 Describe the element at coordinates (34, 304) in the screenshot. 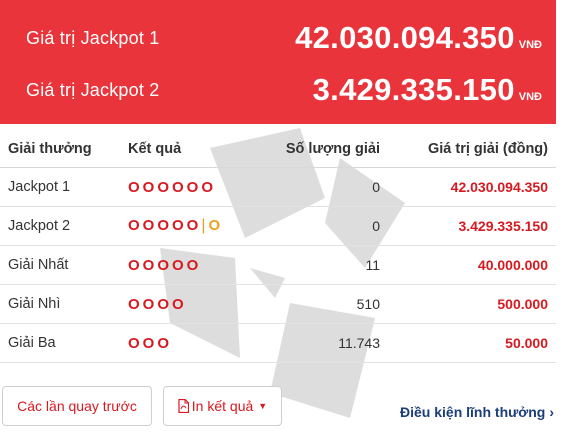

I see `prize-name: Giải Nhì` at that location.